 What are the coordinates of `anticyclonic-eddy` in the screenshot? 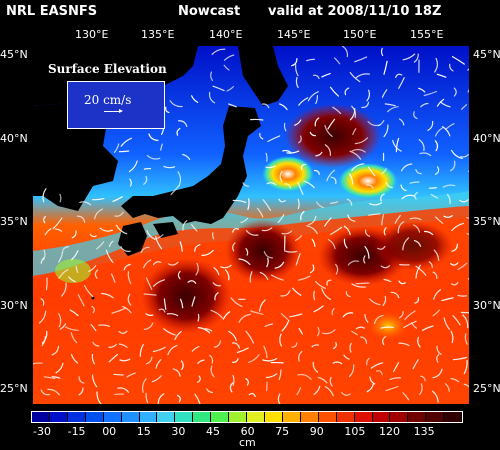 It's located at (333, 136).